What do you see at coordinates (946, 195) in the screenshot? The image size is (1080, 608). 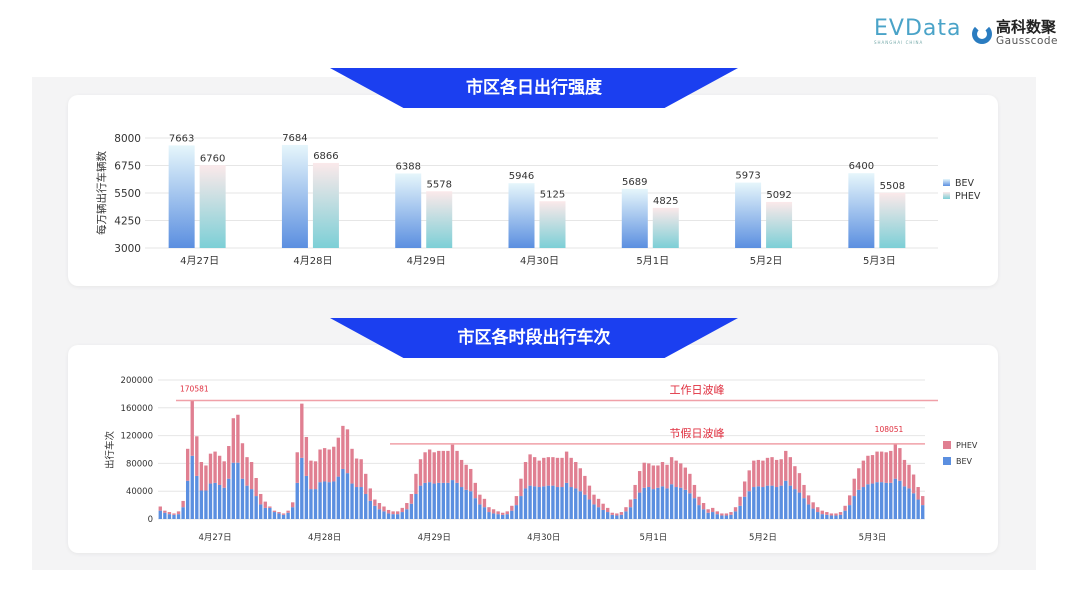 I see `legend-swatch-phev` at bounding box center [946, 195].